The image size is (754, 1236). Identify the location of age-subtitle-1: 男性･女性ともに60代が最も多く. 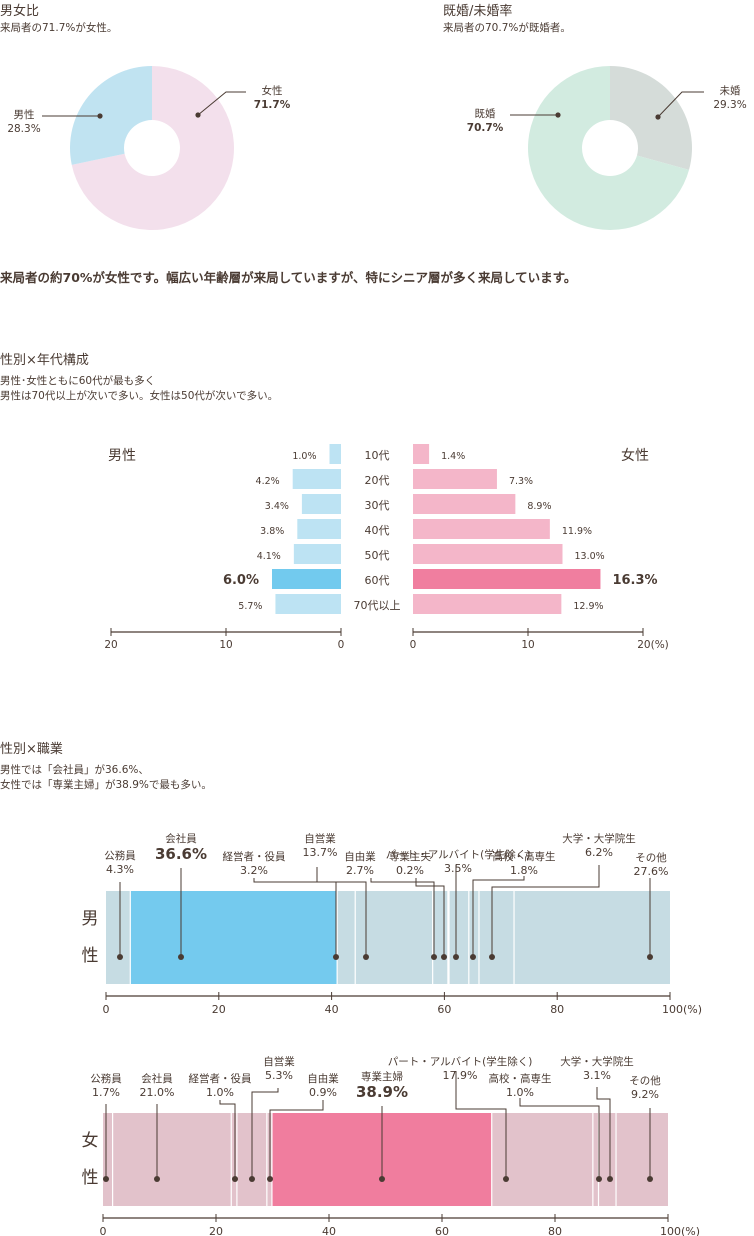
(78, 381).